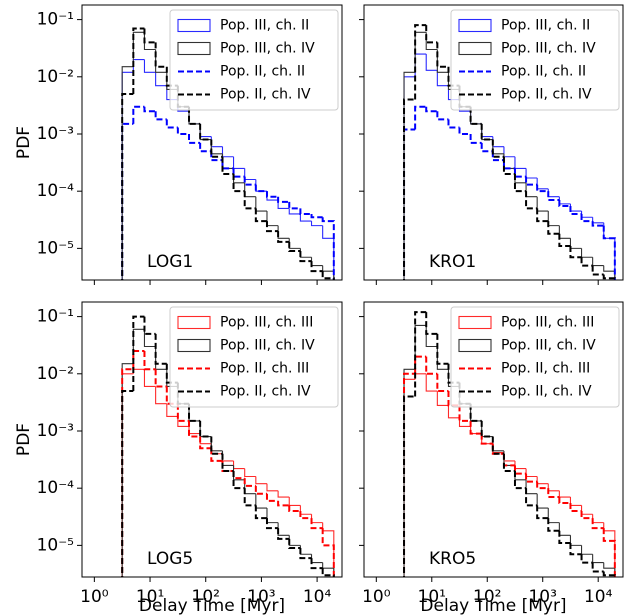 The height and width of the screenshot is (616, 632). Describe the element at coordinates (261, 597) in the screenshot. I see `x-tick-label: 10³` at that location.